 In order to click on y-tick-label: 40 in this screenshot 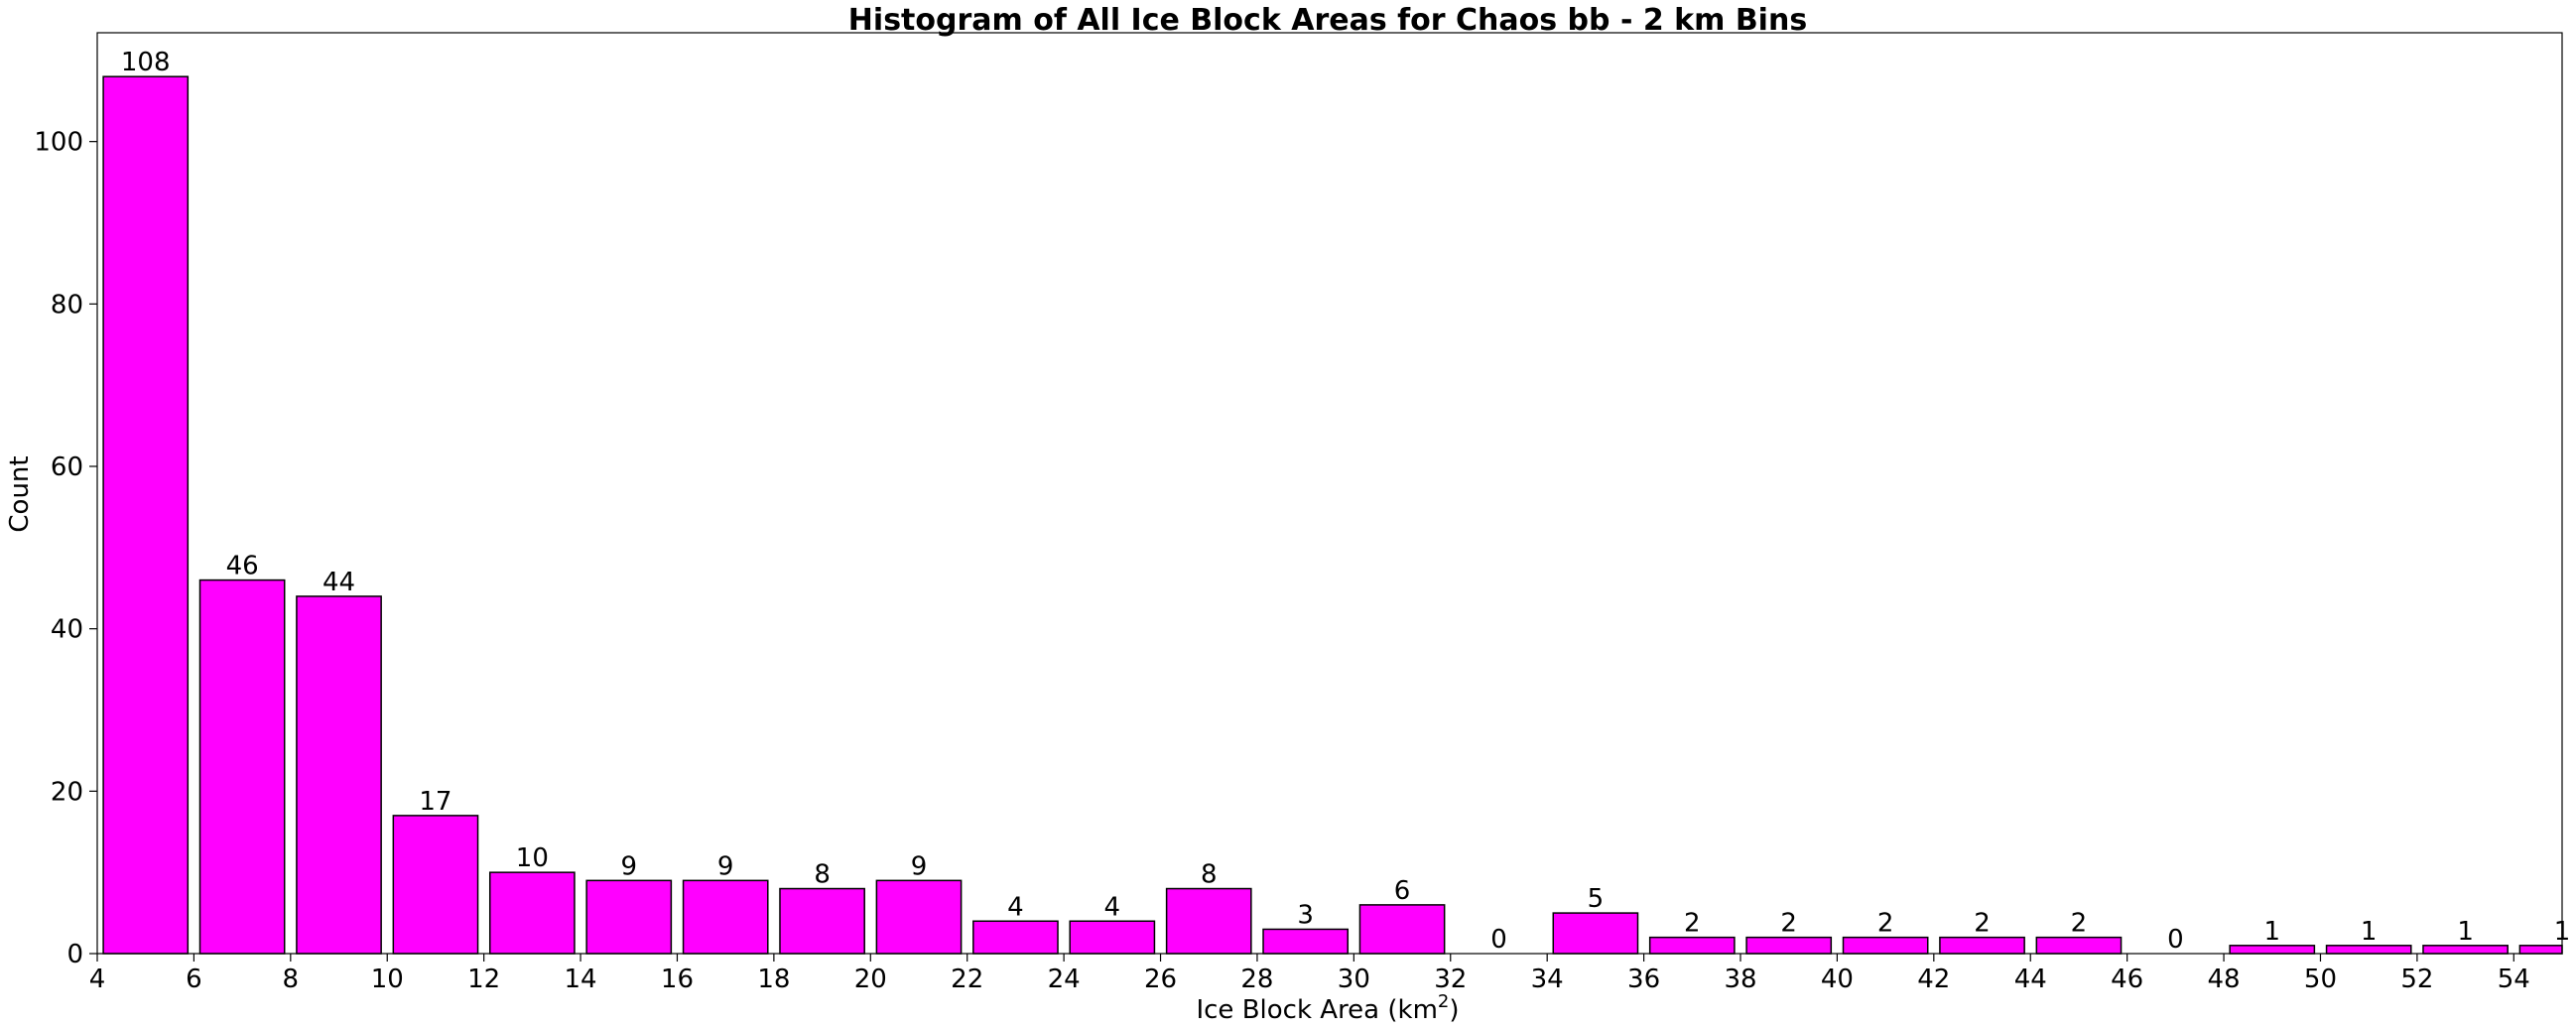, I will do `click(67, 630)`.